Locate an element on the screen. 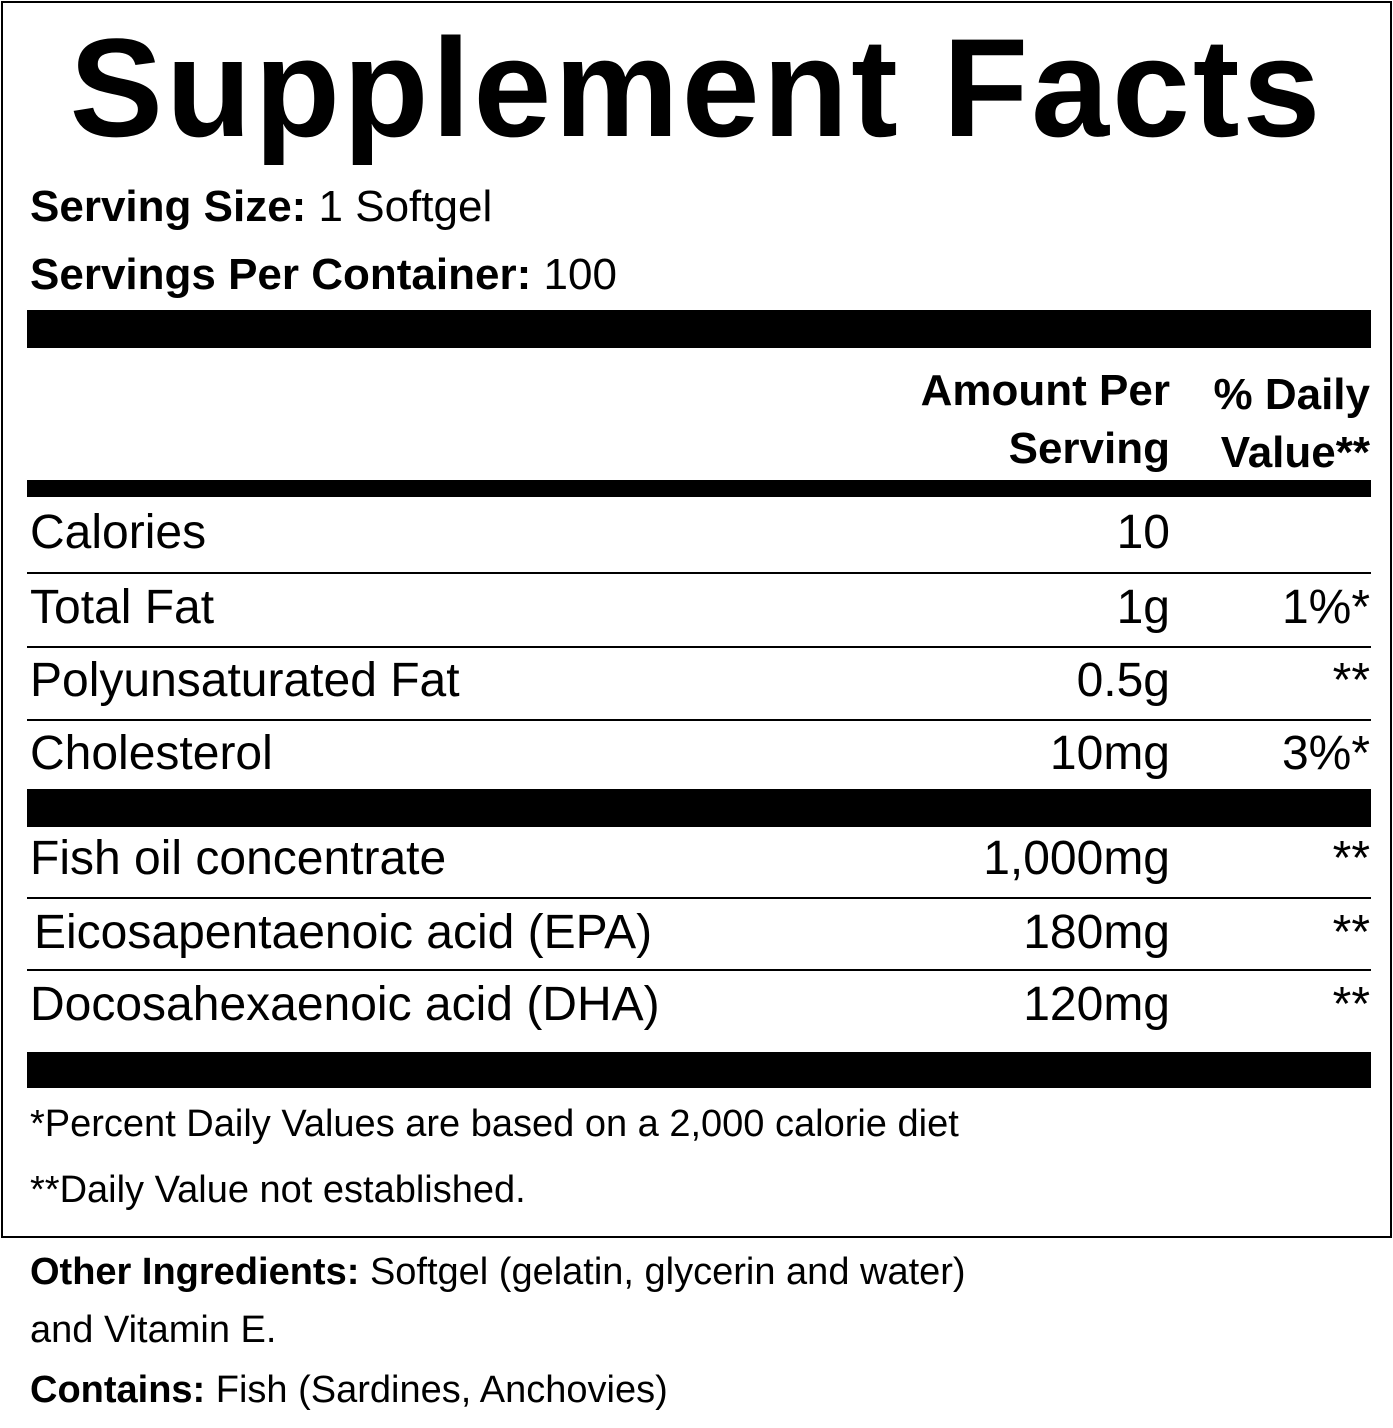  amount-header-line1: Amount Per is located at coordinates (1045, 390).